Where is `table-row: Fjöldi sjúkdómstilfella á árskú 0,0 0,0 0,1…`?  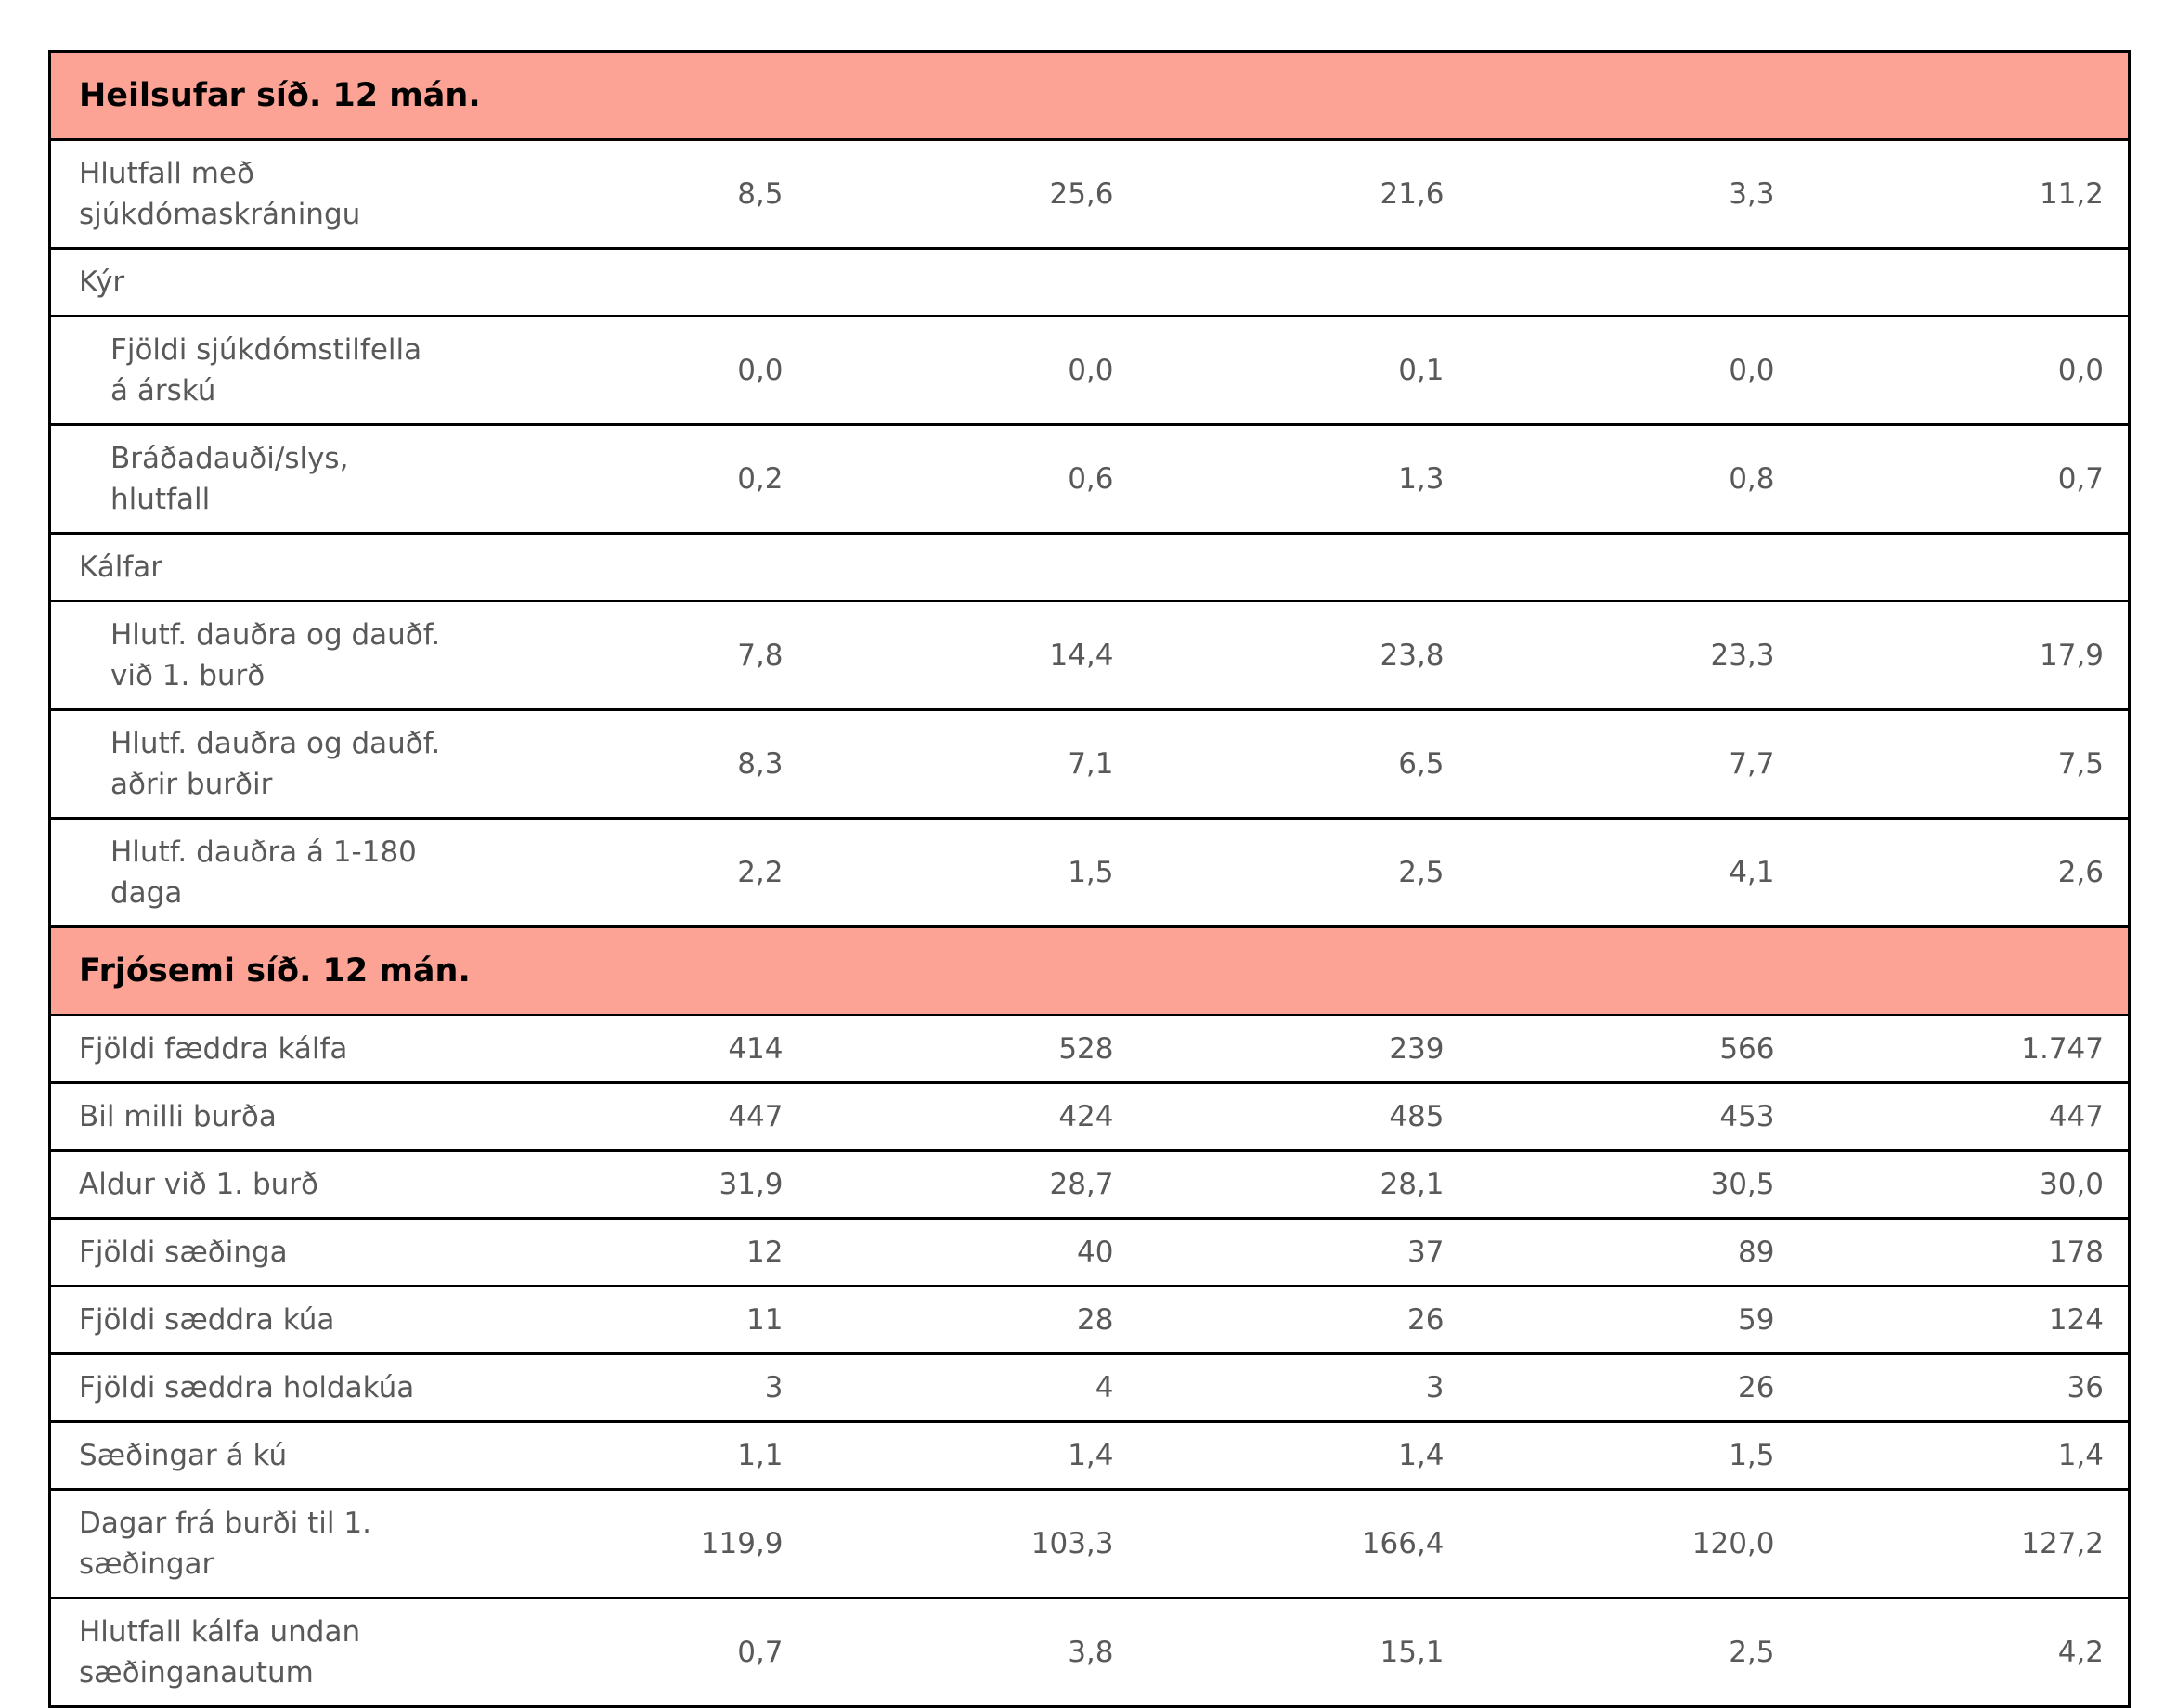
table-row: Fjöldi sjúkdómstilfella á árskú 0,0 0,0 0,1… is located at coordinates (1089, 370).